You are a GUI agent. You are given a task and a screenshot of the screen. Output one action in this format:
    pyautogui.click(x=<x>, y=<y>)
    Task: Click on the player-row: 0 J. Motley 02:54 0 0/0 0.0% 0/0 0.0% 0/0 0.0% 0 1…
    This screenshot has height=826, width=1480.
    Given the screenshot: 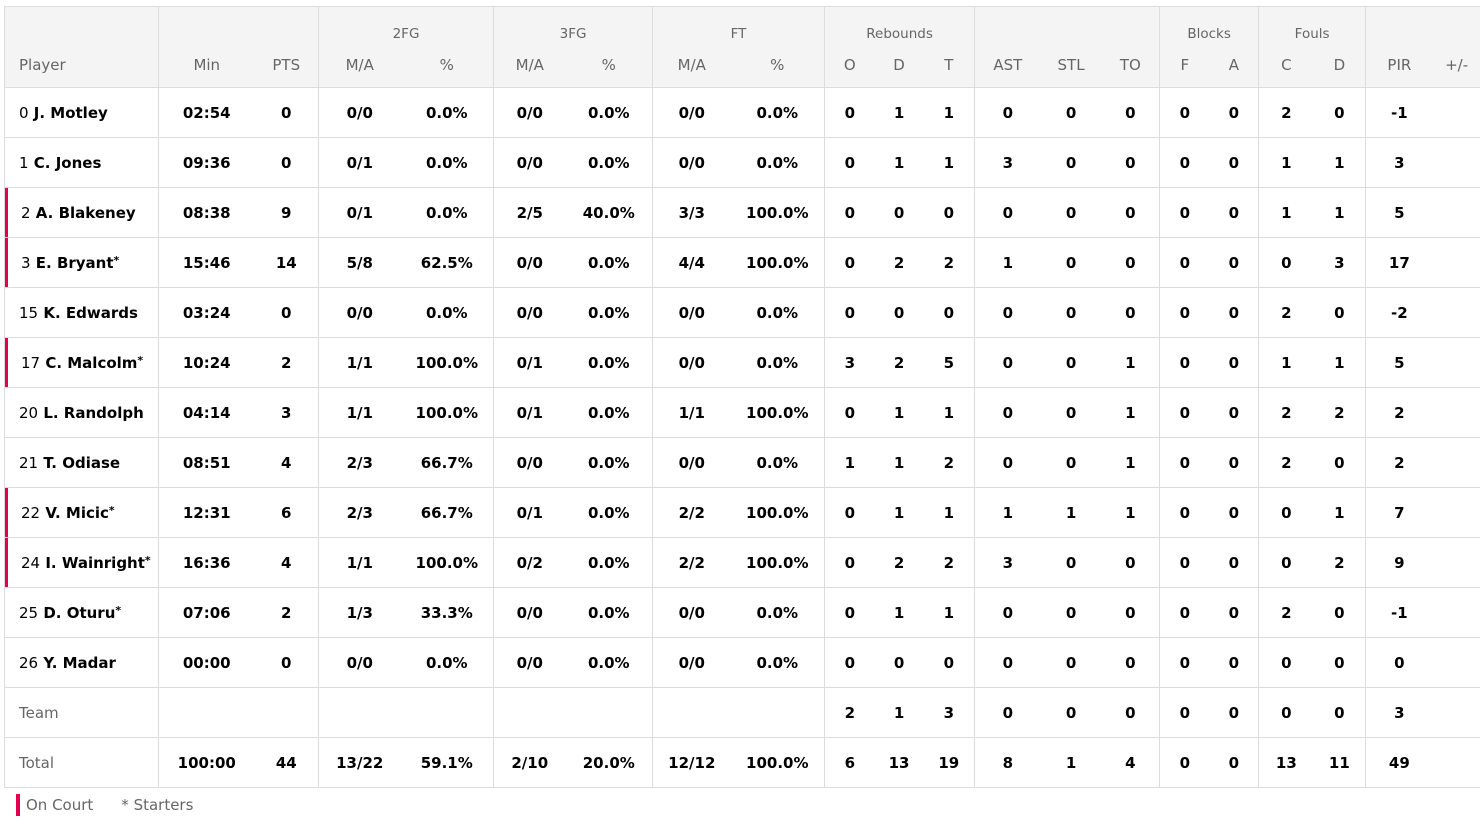 What is the action you would take?
    pyautogui.click(x=742, y=112)
    